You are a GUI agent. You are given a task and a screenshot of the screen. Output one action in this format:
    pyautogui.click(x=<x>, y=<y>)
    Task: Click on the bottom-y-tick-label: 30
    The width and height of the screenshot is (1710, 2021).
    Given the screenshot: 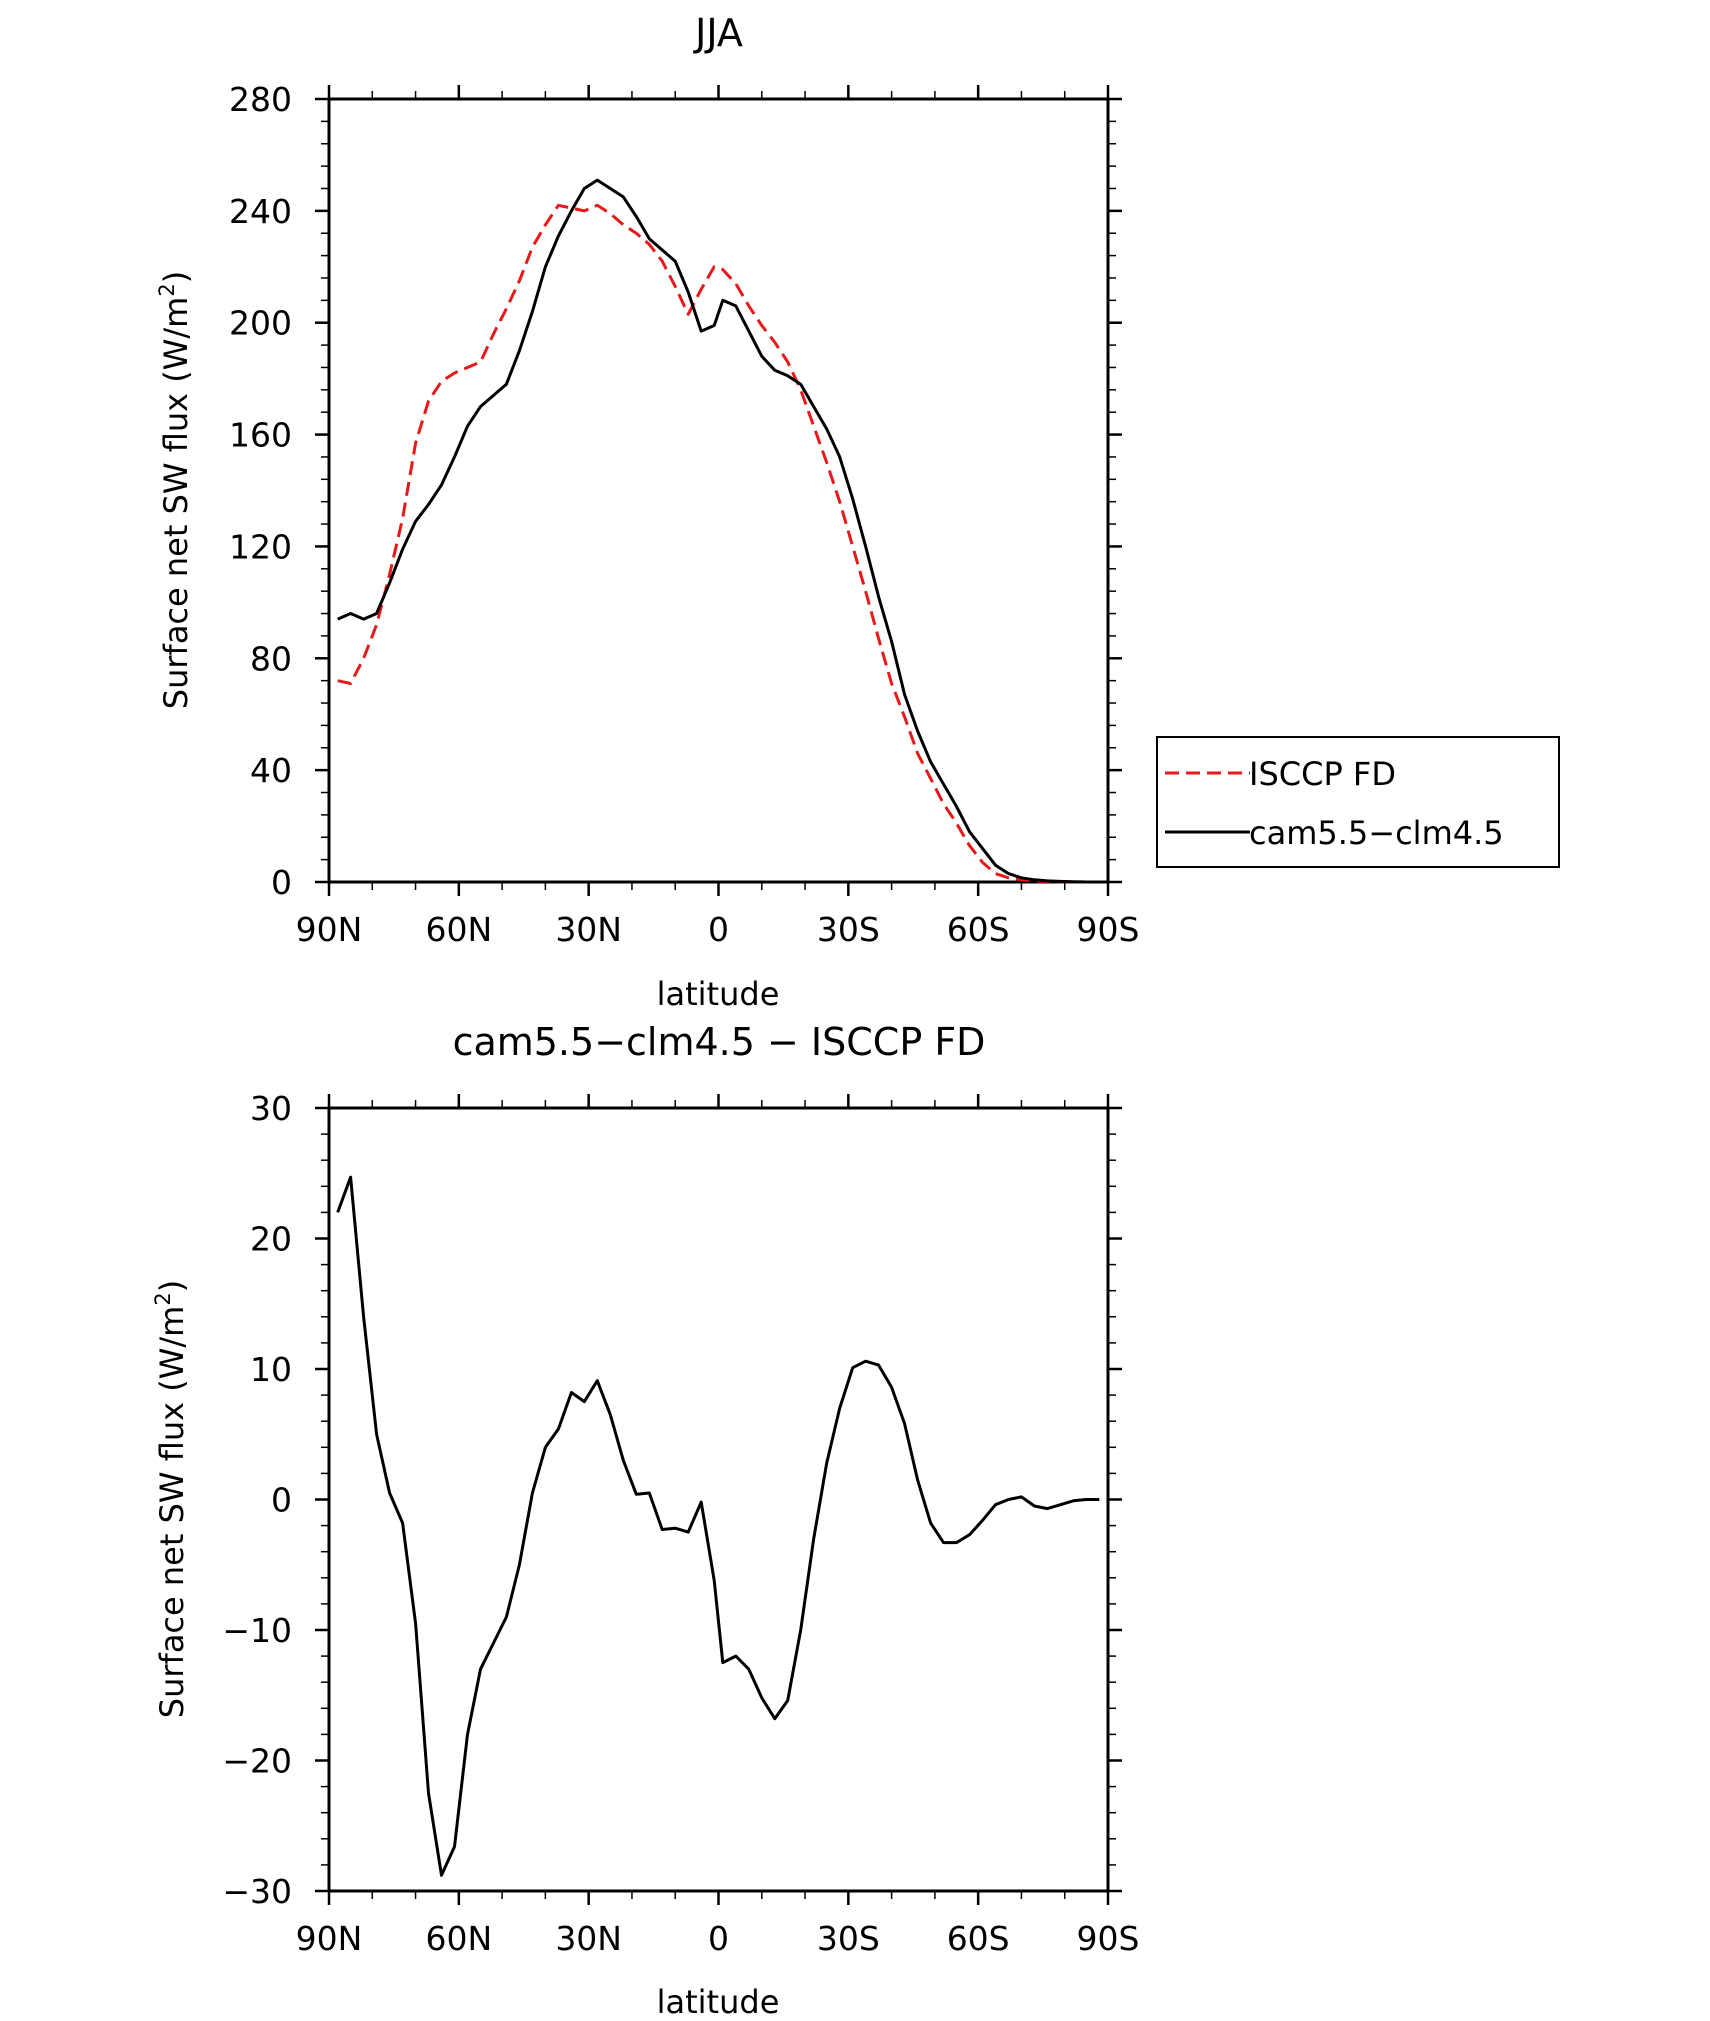 What is the action you would take?
    pyautogui.click(x=271, y=1108)
    